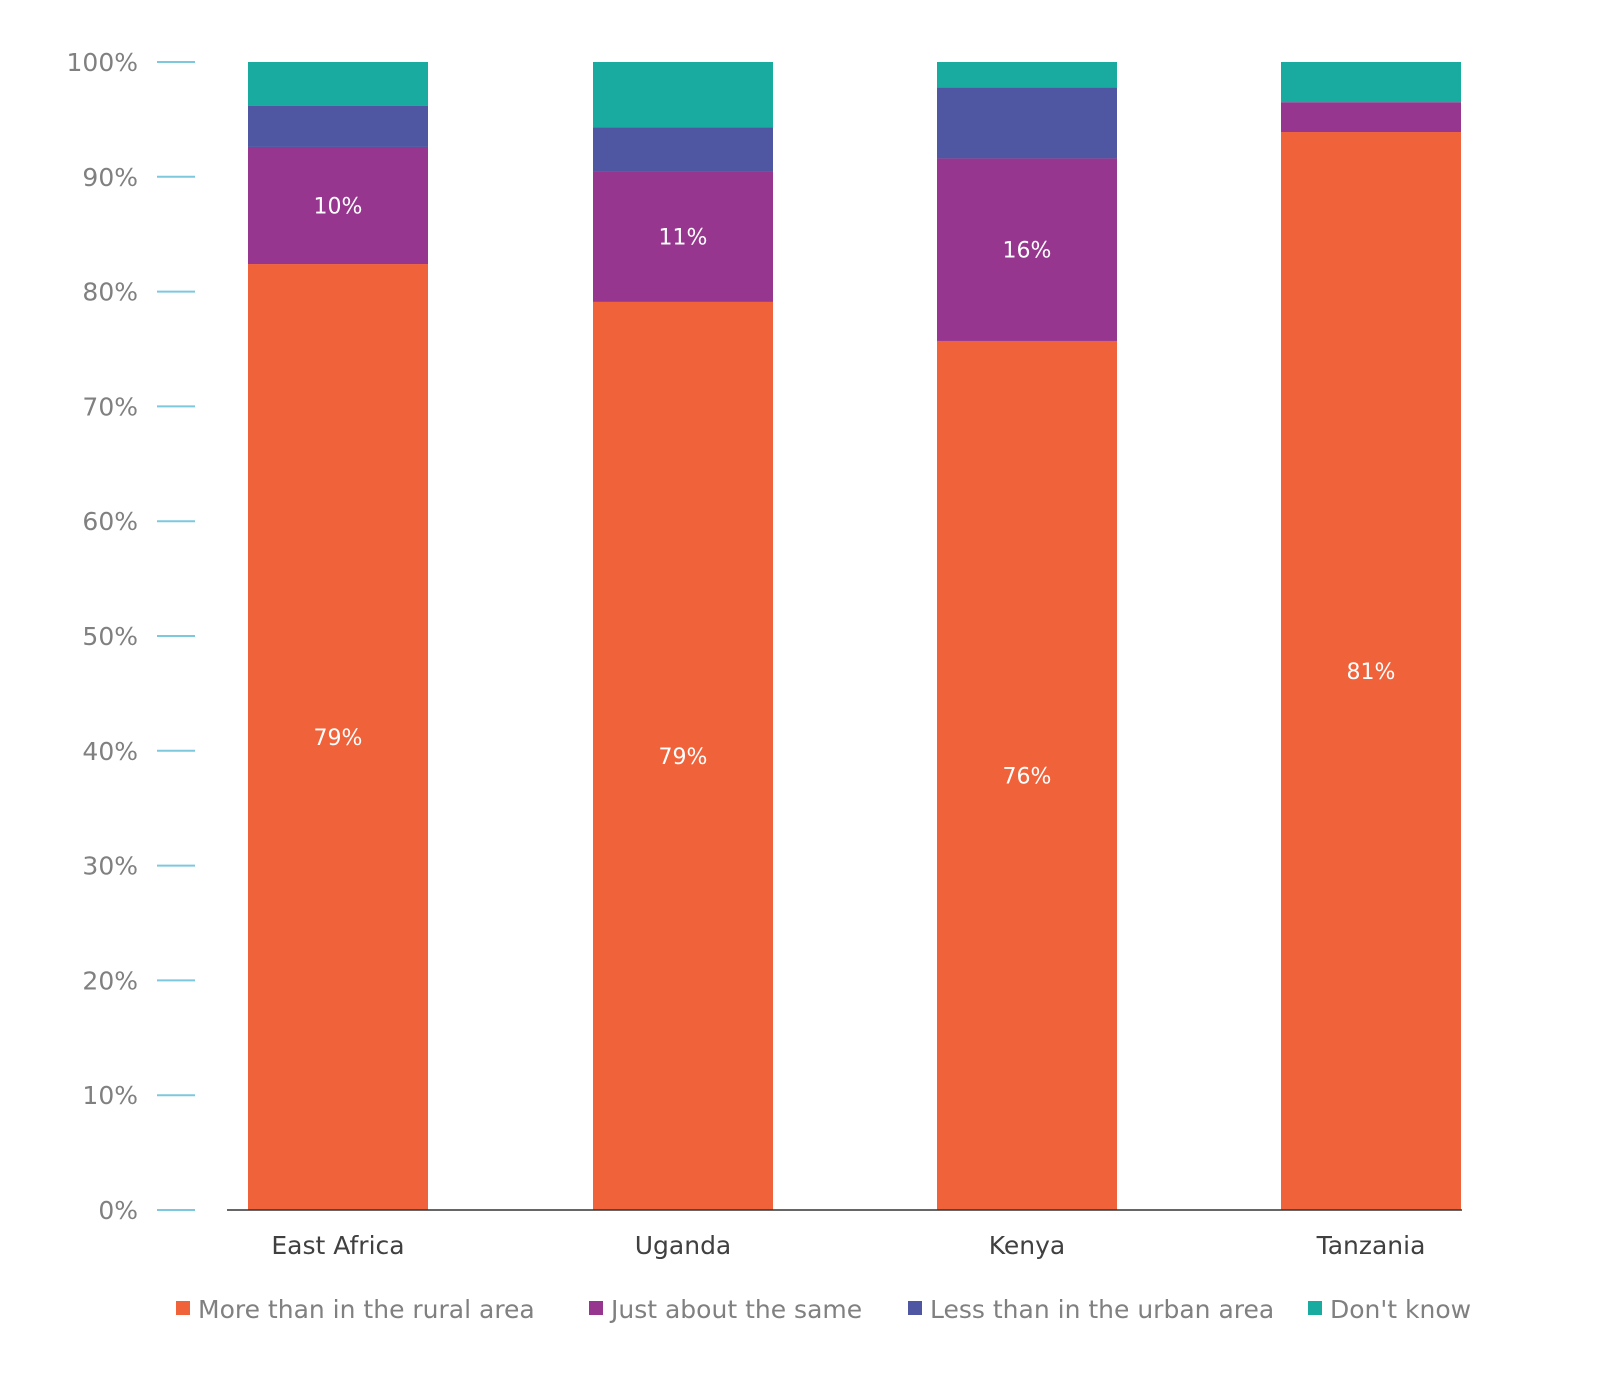  I want to click on y-tick-label: 40%, so click(110, 751).